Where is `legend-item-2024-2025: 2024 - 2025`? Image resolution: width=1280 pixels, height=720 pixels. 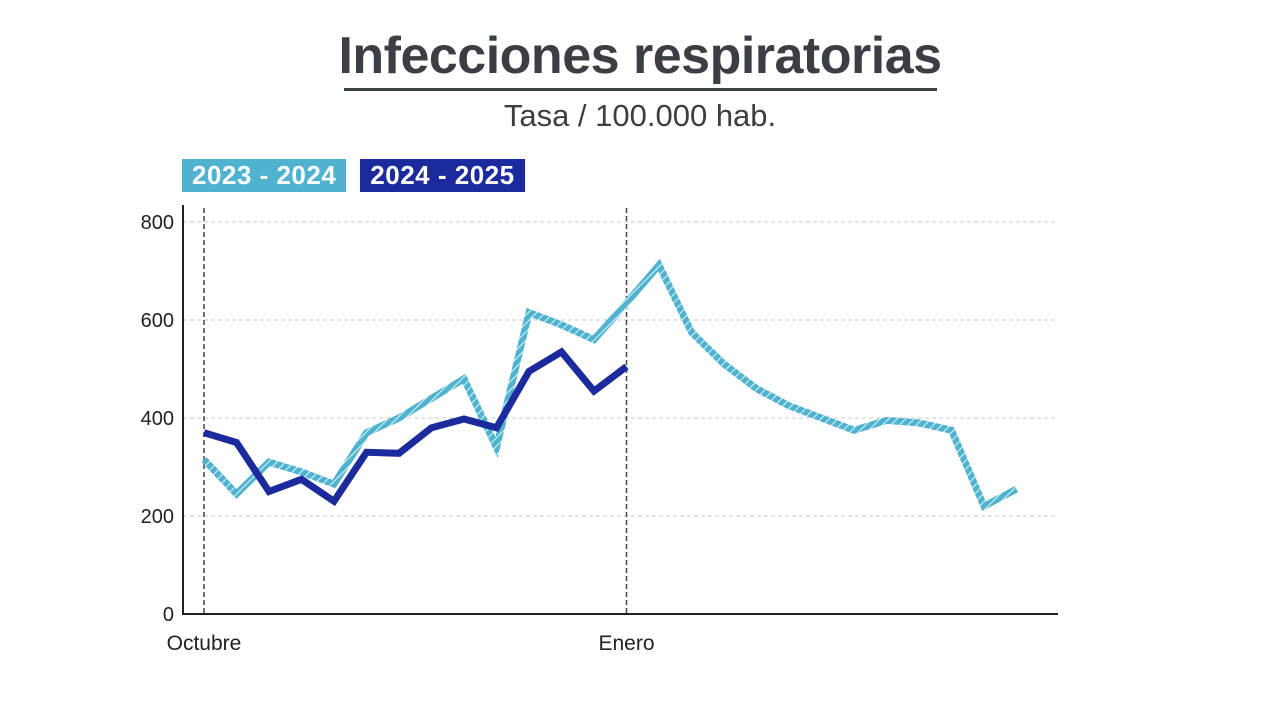
legend-item-2024-2025: 2024 - 2025 is located at coordinates (442, 175).